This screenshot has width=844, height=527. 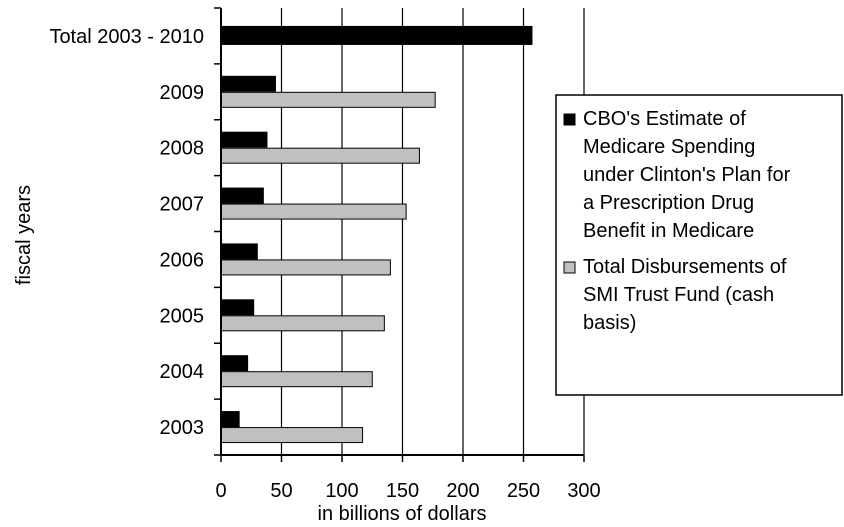 What do you see at coordinates (182, 149) in the screenshot?
I see `y-tick-label: 2008` at bounding box center [182, 149].